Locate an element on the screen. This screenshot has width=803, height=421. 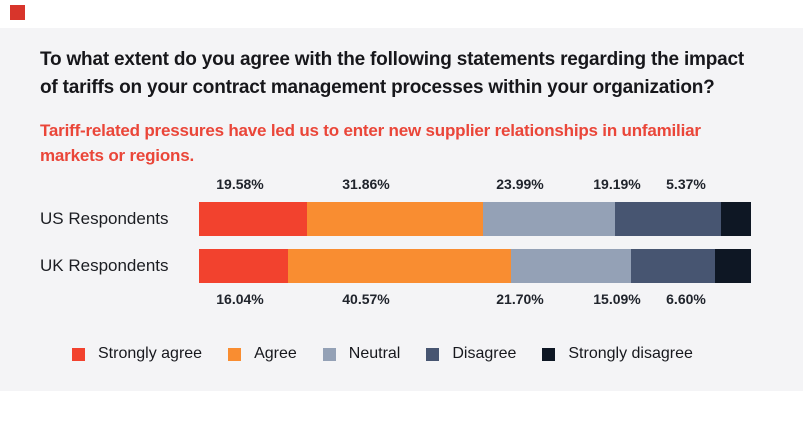
value-label-strongly-disagree: 5.37% is located at coordinates (686, 184).